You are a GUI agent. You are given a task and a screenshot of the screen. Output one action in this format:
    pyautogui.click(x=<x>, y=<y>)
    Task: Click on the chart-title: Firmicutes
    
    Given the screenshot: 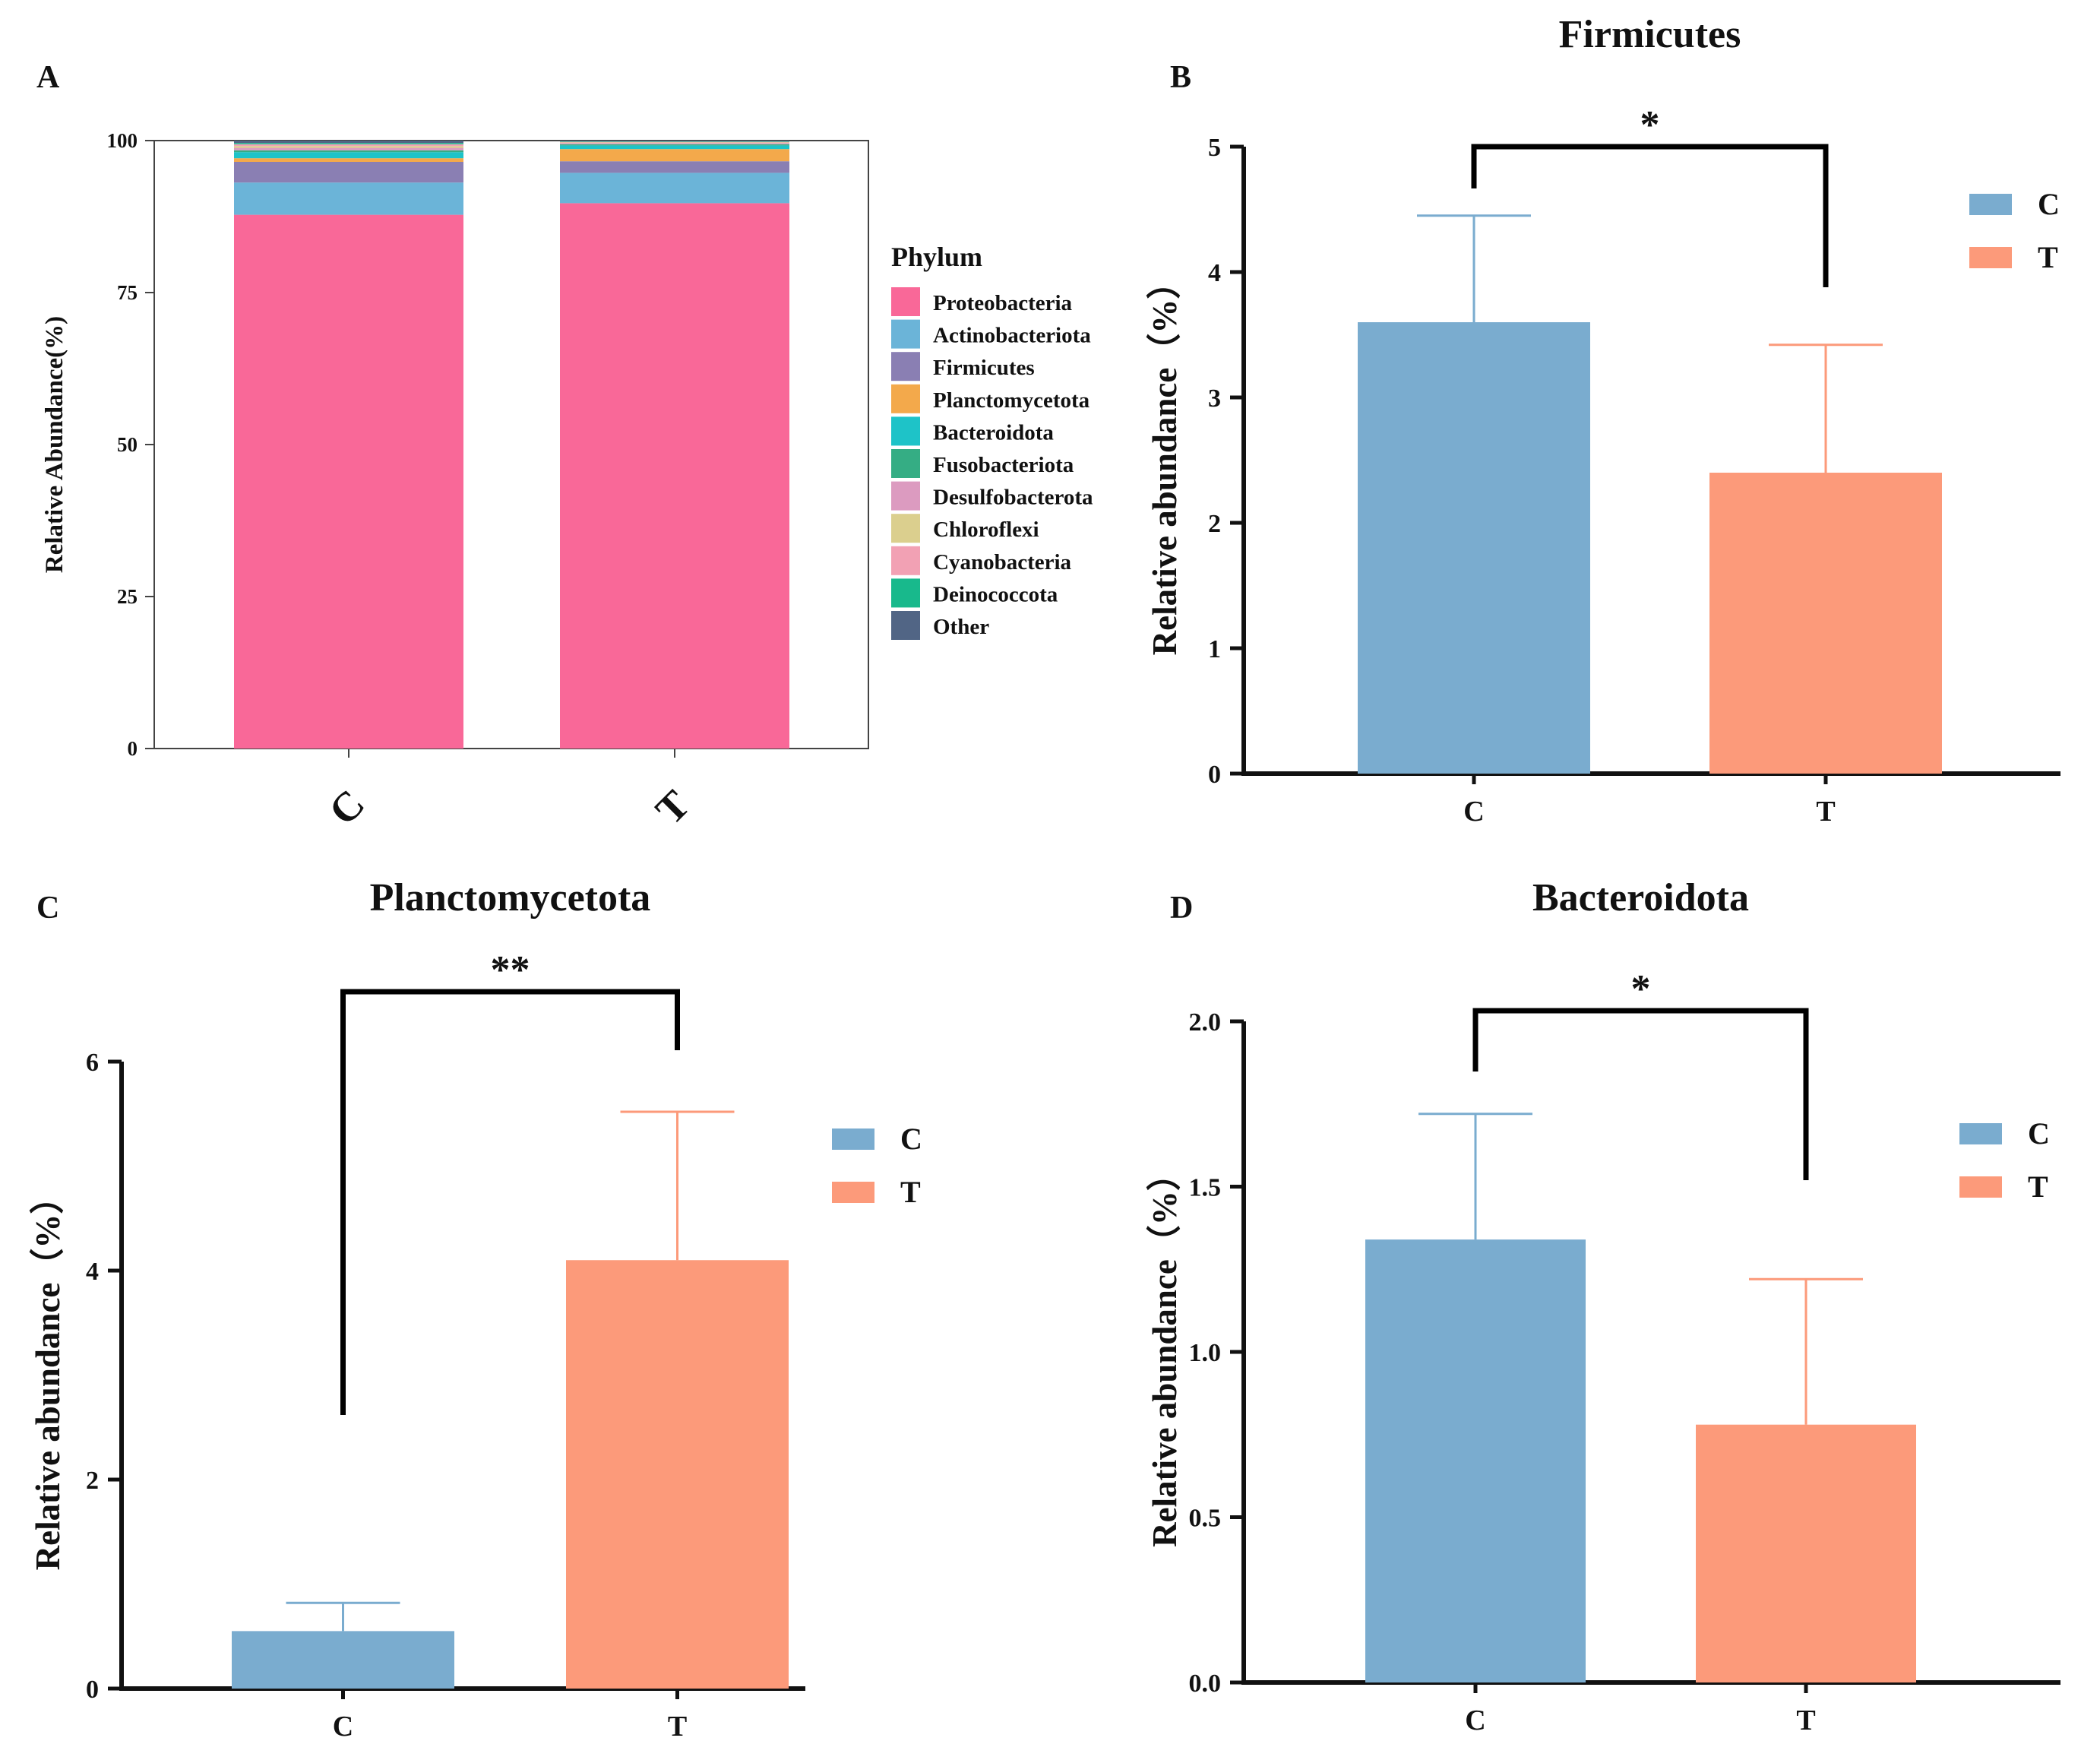 What is the action you would take?
    pyautogui.click(x=1650, y=34)
    